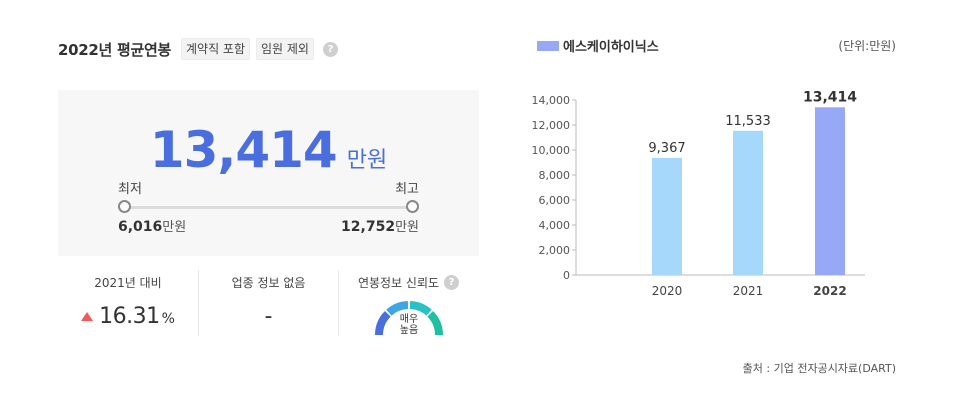 This screenshot has height=420, width=954. Describe the element at coordinates (367, 160) in the screenshot. I see `average-salary-unit: 만원` at that location.